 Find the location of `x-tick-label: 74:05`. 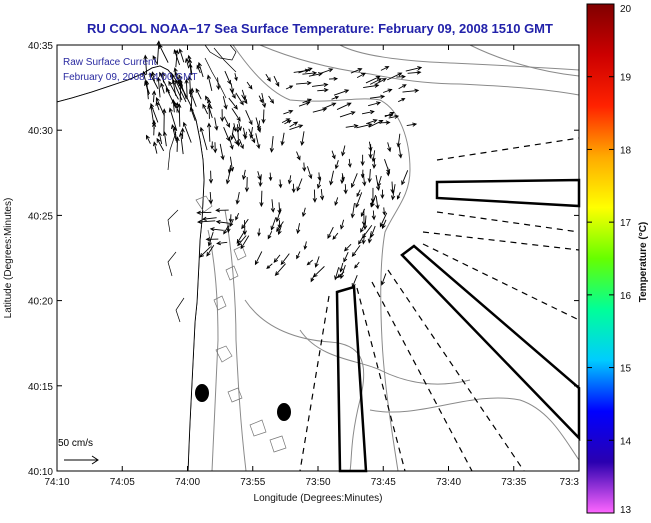

x-tick-label: 74:05 is located at coordinates (122, 482).